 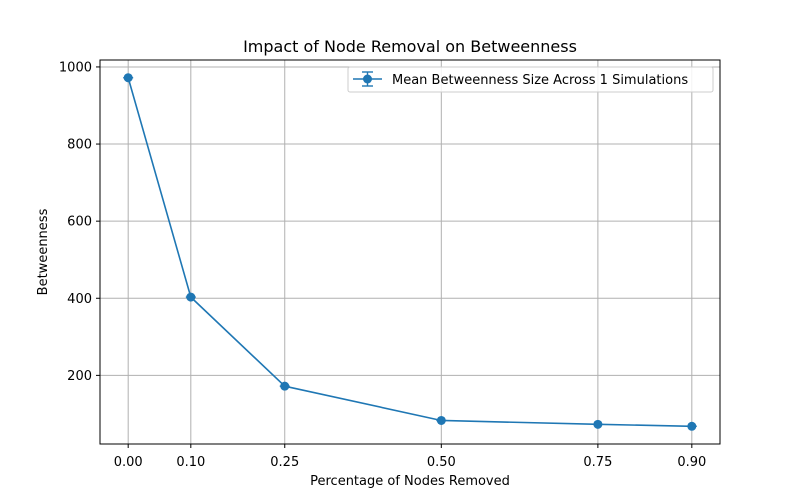 I want to click on y-tick-label: 600, so click(x=79, y=222).